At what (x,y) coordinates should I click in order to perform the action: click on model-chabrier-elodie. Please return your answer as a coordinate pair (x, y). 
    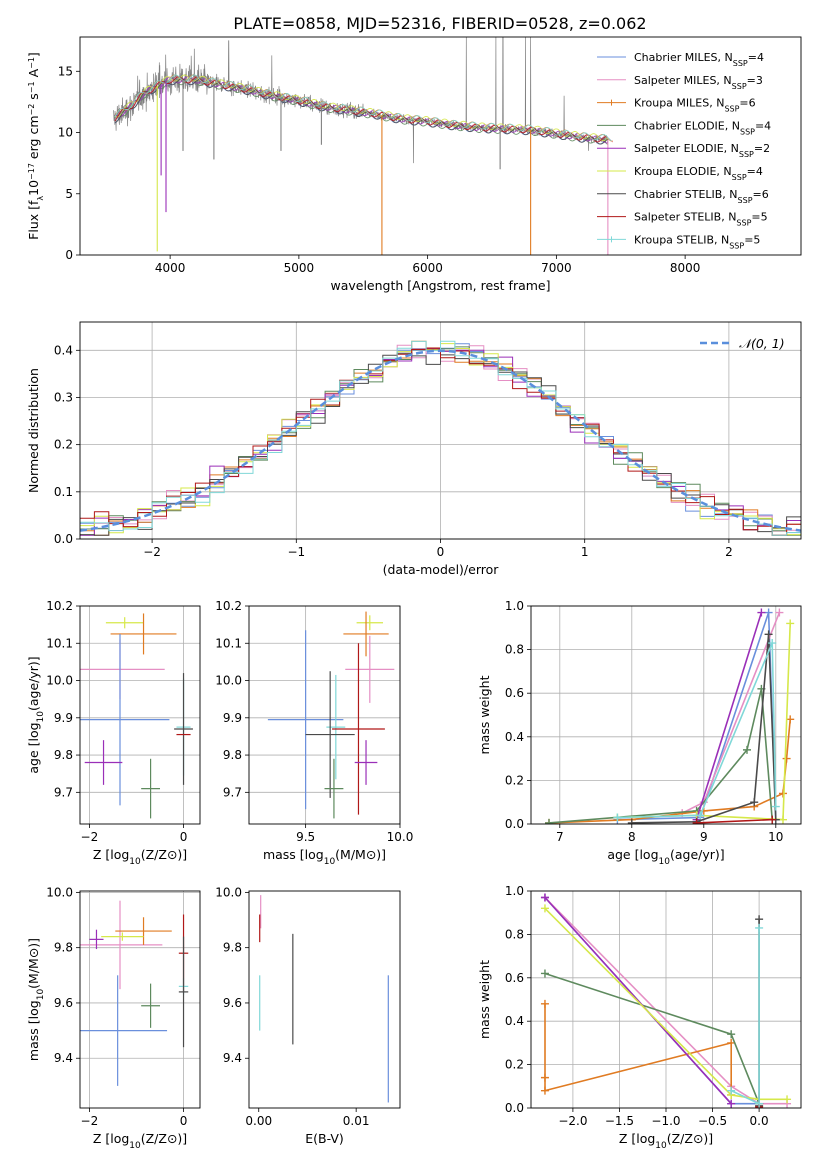
    Looking at the image, I should click on (361, 111).